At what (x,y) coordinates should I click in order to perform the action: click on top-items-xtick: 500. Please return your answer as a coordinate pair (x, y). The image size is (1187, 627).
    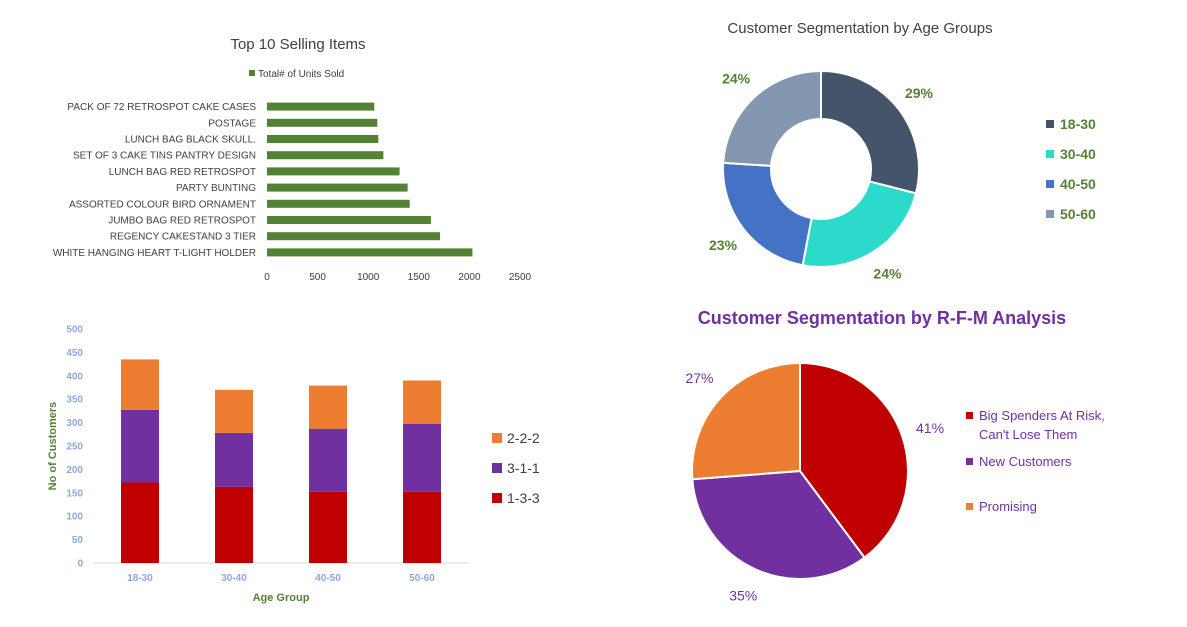
    Looking at the image, I should click on (317, 277).